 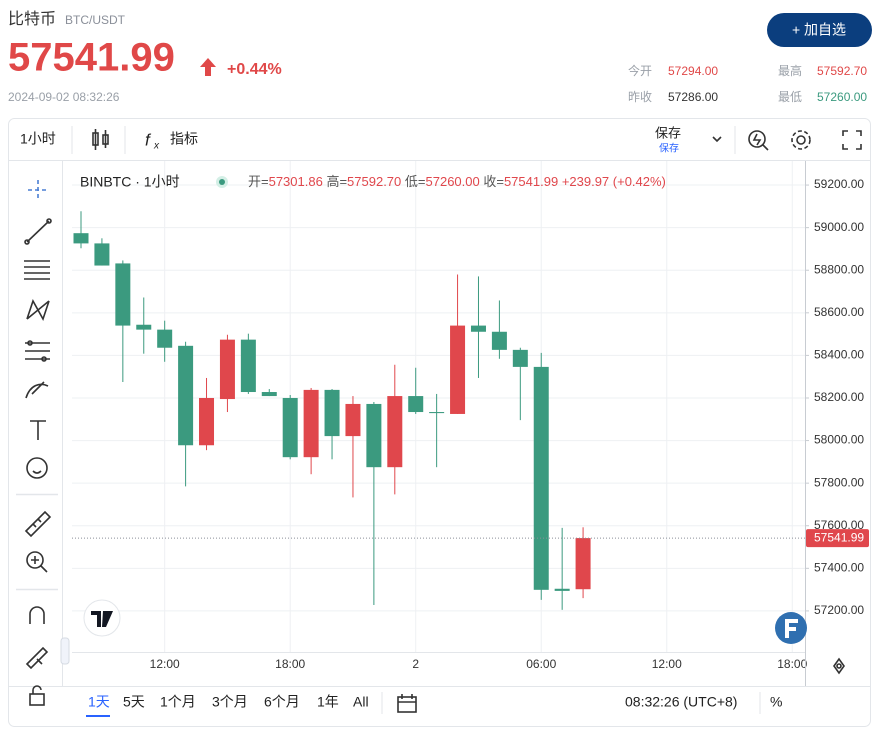 I want to click on fx-icon: f, so click(x=148, y=139).